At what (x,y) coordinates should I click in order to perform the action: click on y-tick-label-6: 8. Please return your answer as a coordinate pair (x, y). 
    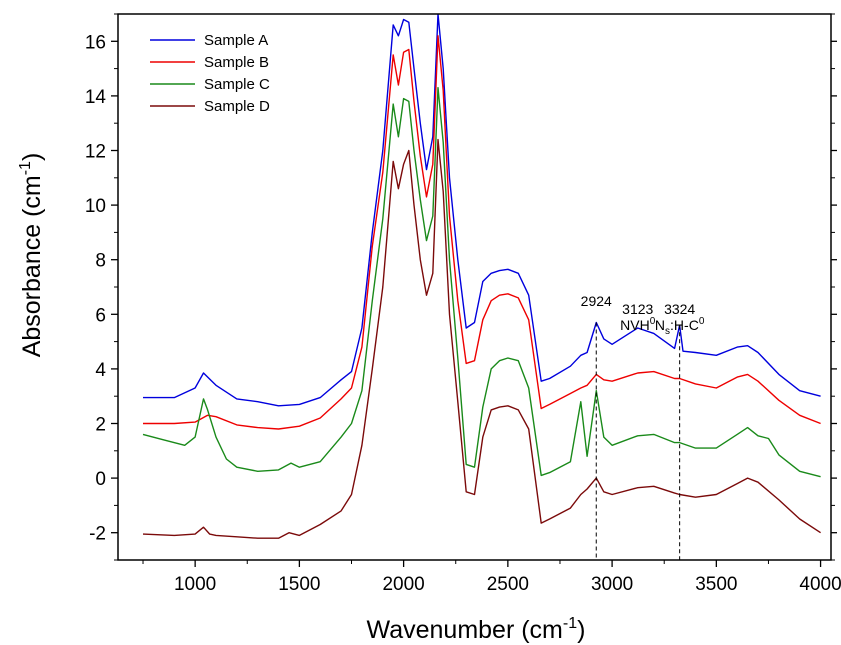
    Looking at the image, I should click on (100, 261).